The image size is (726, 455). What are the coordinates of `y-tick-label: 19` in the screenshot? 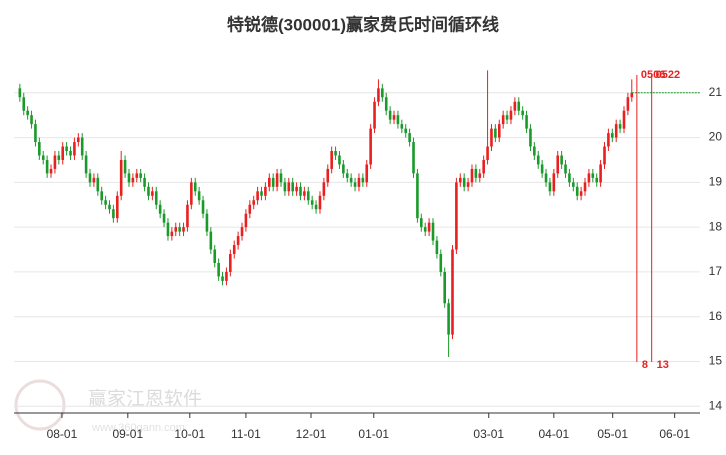 It's located at (716, 182).